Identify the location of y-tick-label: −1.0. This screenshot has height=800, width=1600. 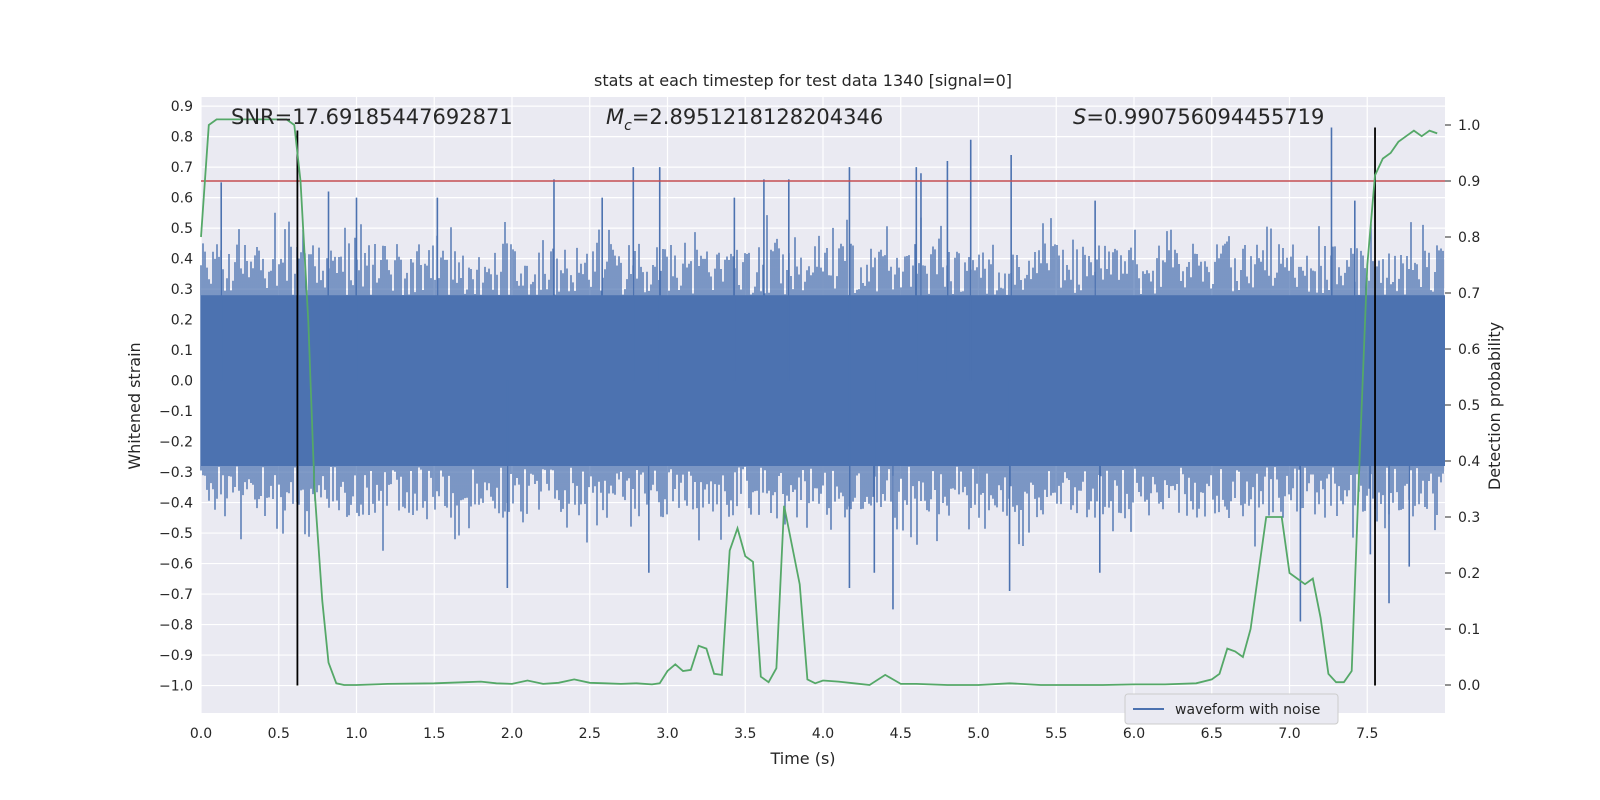
(176, 687).